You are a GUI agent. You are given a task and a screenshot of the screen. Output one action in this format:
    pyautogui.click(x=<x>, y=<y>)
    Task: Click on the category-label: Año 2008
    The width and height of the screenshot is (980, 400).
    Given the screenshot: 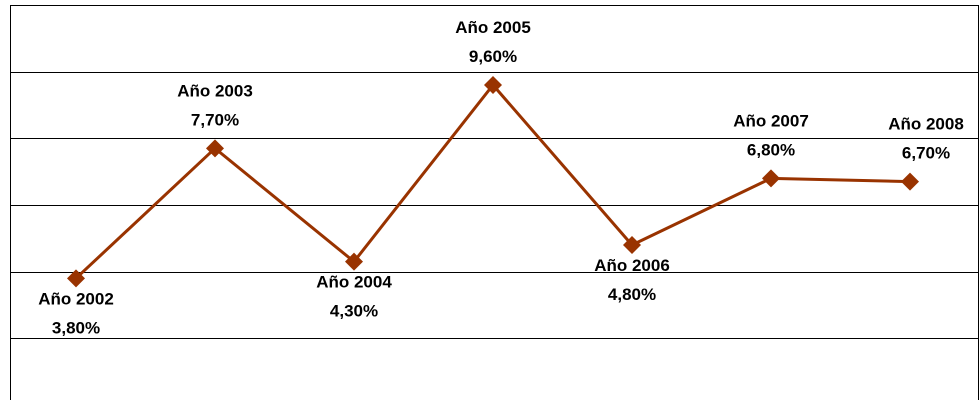 What is the action you would take?
    pyautogui.click(x=926, y=124)
    